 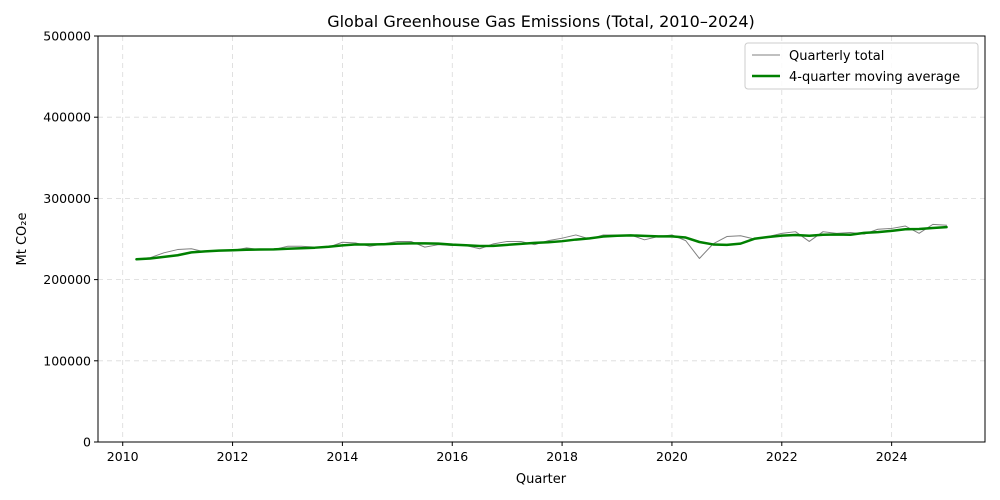 What do you see at coordinates (892, 456) in the screenshot?
I see `x-tick-label: 2024` at bounding box center [892, 456].